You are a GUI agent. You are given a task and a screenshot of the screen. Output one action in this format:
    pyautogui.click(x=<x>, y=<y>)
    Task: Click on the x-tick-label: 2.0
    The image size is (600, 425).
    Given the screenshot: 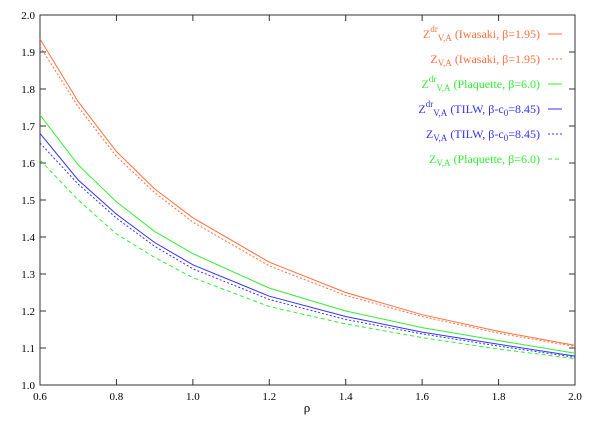 What is the action you would take?
    pyautogui.click(x=575, y=397)
    